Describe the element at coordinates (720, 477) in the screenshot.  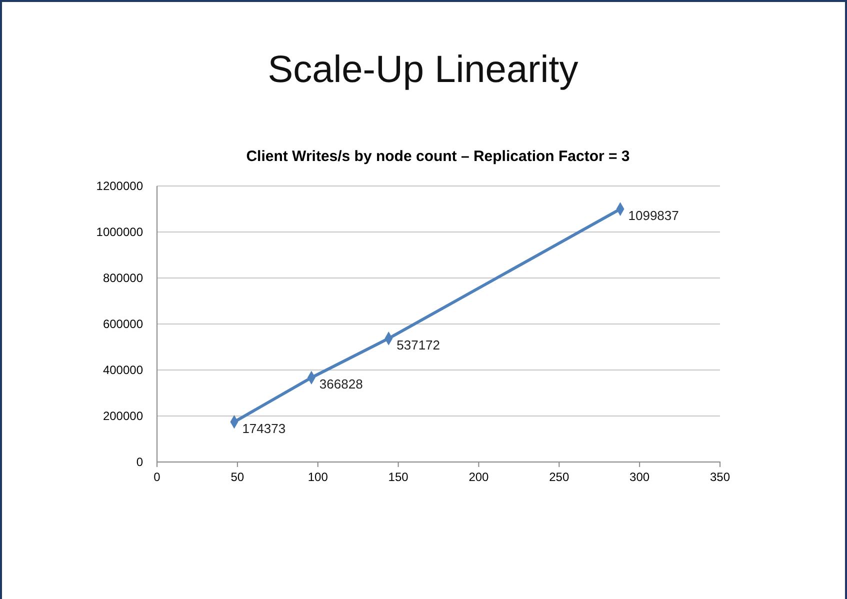
I see `x-tick-label: 350` at that location.